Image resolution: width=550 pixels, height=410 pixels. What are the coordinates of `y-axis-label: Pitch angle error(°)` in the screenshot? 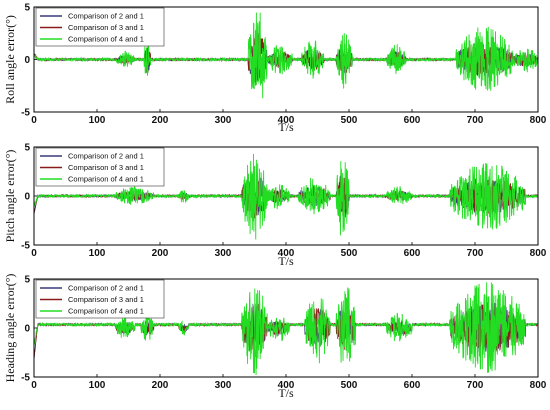 It's located at (10, 196).